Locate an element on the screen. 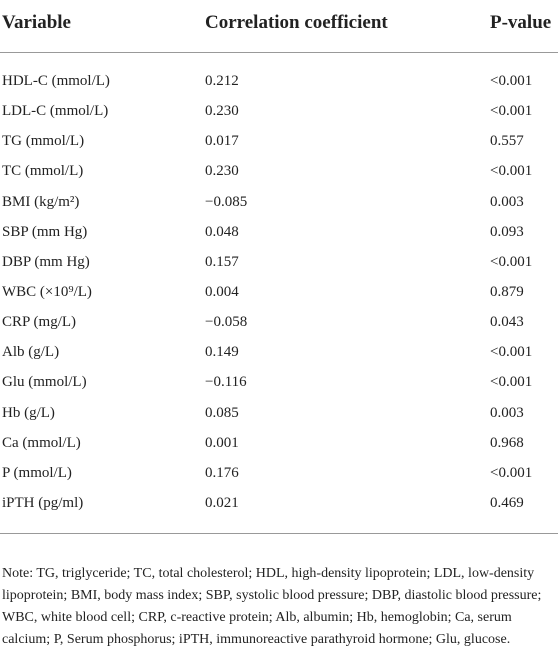 This screenshot has height=651, width=558. p-value-cell: 0.469 is located at coordinates (507, 502).